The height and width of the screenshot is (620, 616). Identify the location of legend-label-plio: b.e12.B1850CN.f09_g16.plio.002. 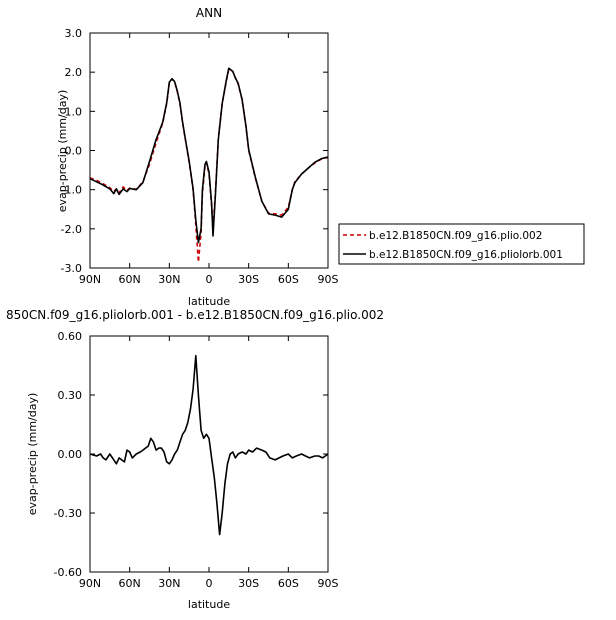
(455, 236).